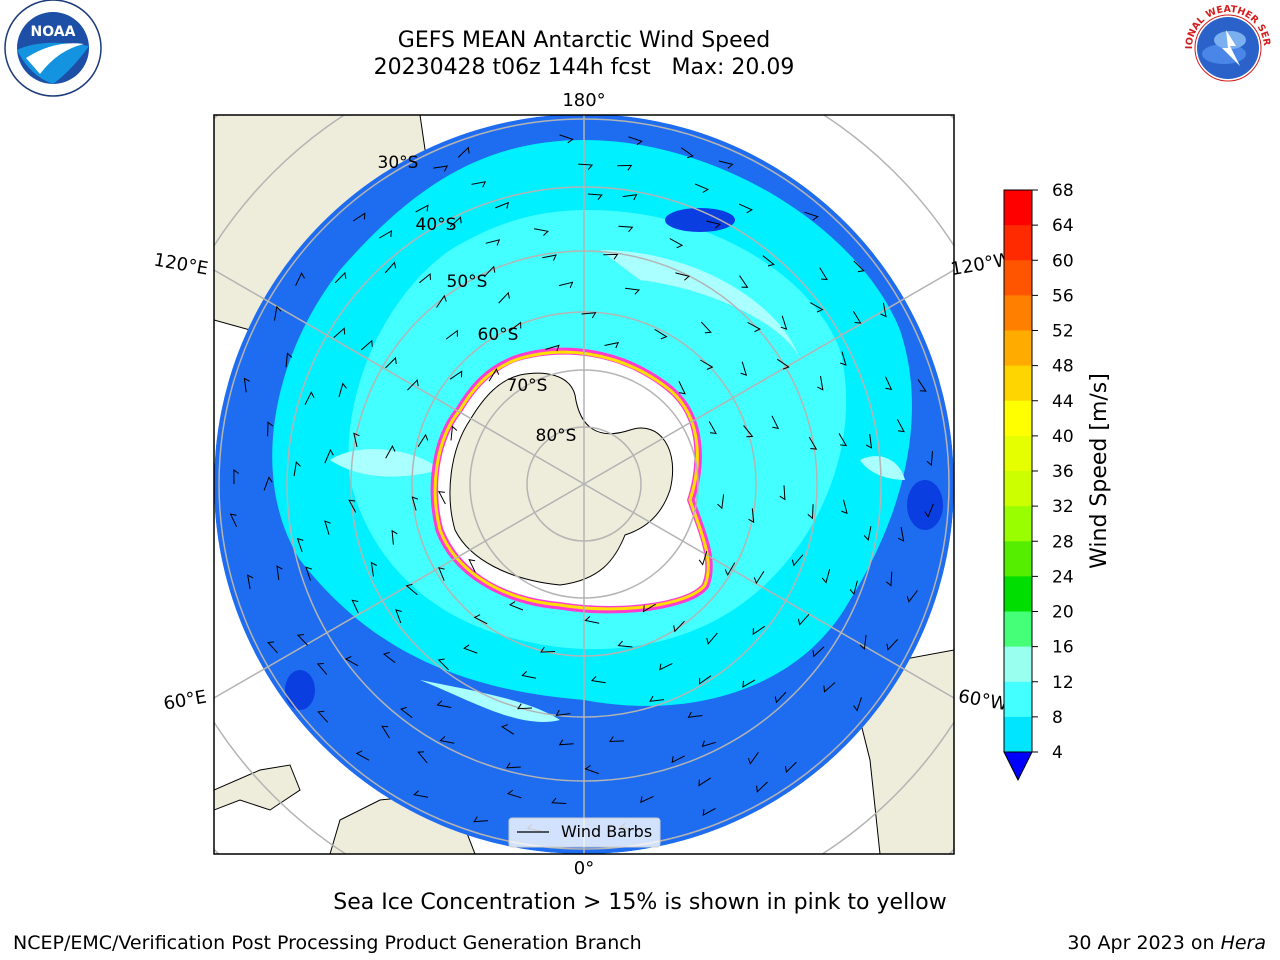 Image resolution: width=1280 pixels, height=960 pixels. I want to click on footer-host: Hera, so click(1243, 943).